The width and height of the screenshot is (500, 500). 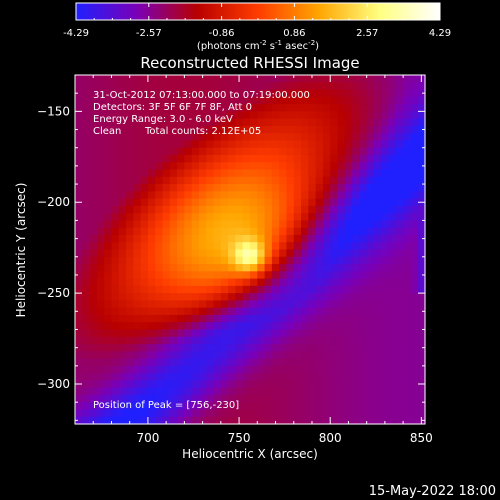 I want to click on colorbar-tick-label: 2.57, so click(x=367, y=33).